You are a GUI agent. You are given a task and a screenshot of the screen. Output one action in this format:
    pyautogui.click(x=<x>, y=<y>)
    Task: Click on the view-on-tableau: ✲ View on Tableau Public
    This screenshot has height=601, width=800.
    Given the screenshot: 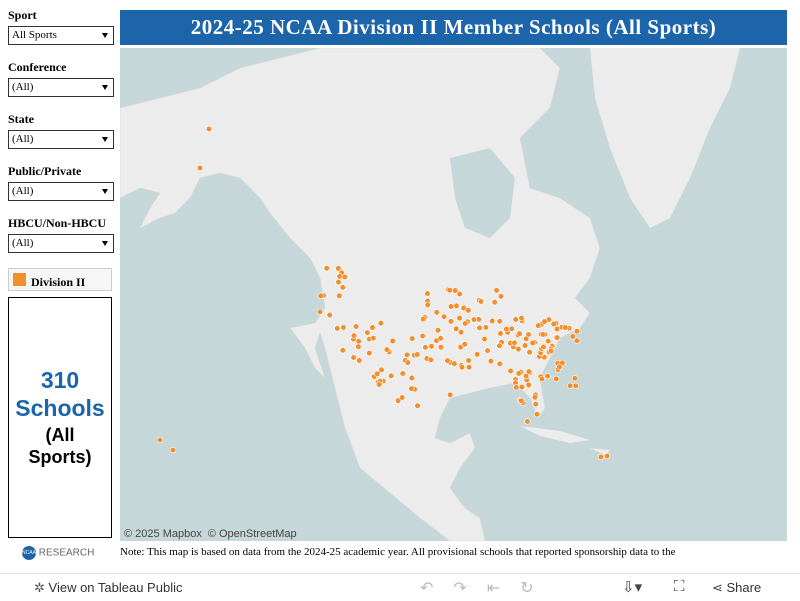 What is the action you would take?
    pyautogui.click(x=108, y=587)
    